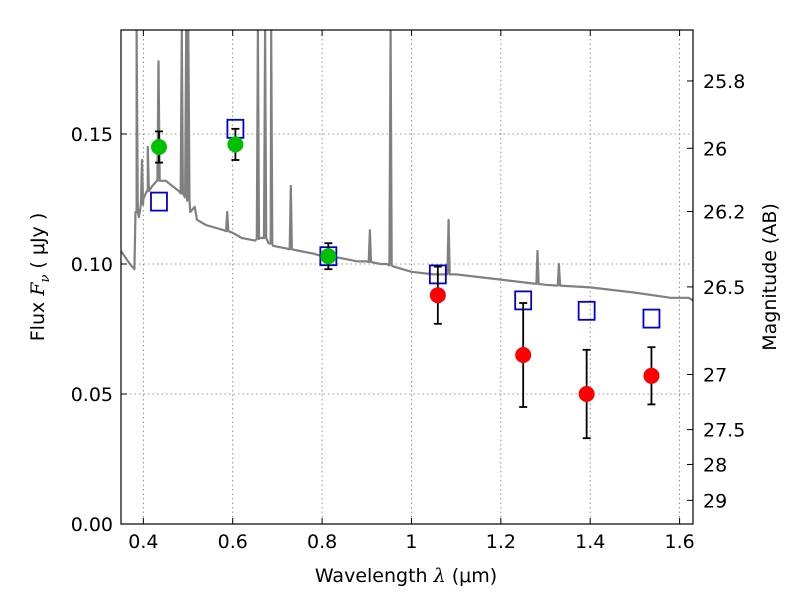 The height and width of the screenshot is (600, 800). I want to click on y2-tick-label: 26.2, so click(724, 212).